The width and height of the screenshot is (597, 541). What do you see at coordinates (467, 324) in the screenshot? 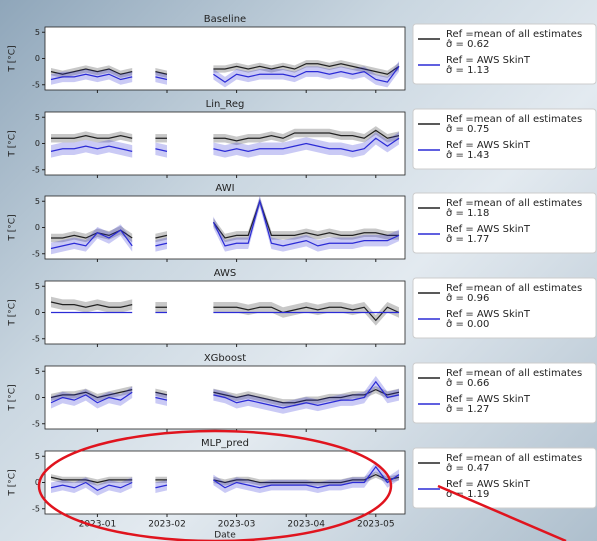
I see `legend-stat: σ̂ = 0.00` at bounding box center [467, 324].